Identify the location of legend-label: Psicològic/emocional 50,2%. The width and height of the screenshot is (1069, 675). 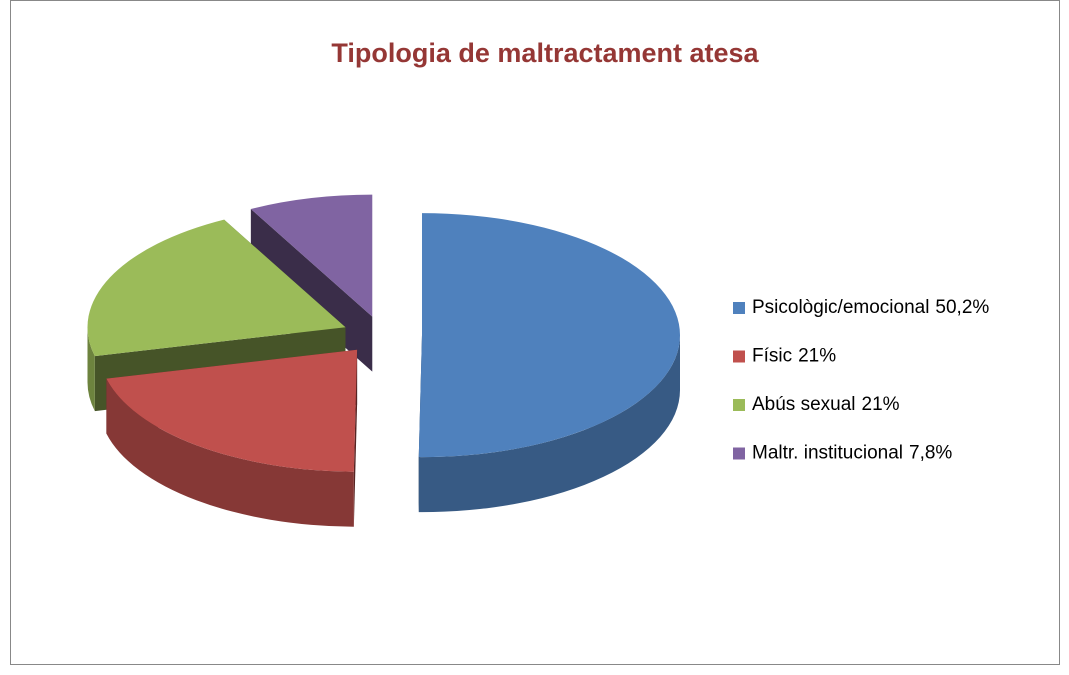
(870, 307).